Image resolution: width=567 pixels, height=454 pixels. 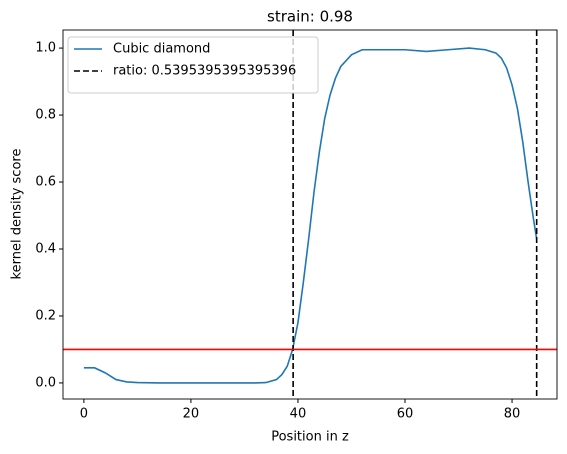 I want to click on x-tick-label: 60, so click(x=405, y=414).